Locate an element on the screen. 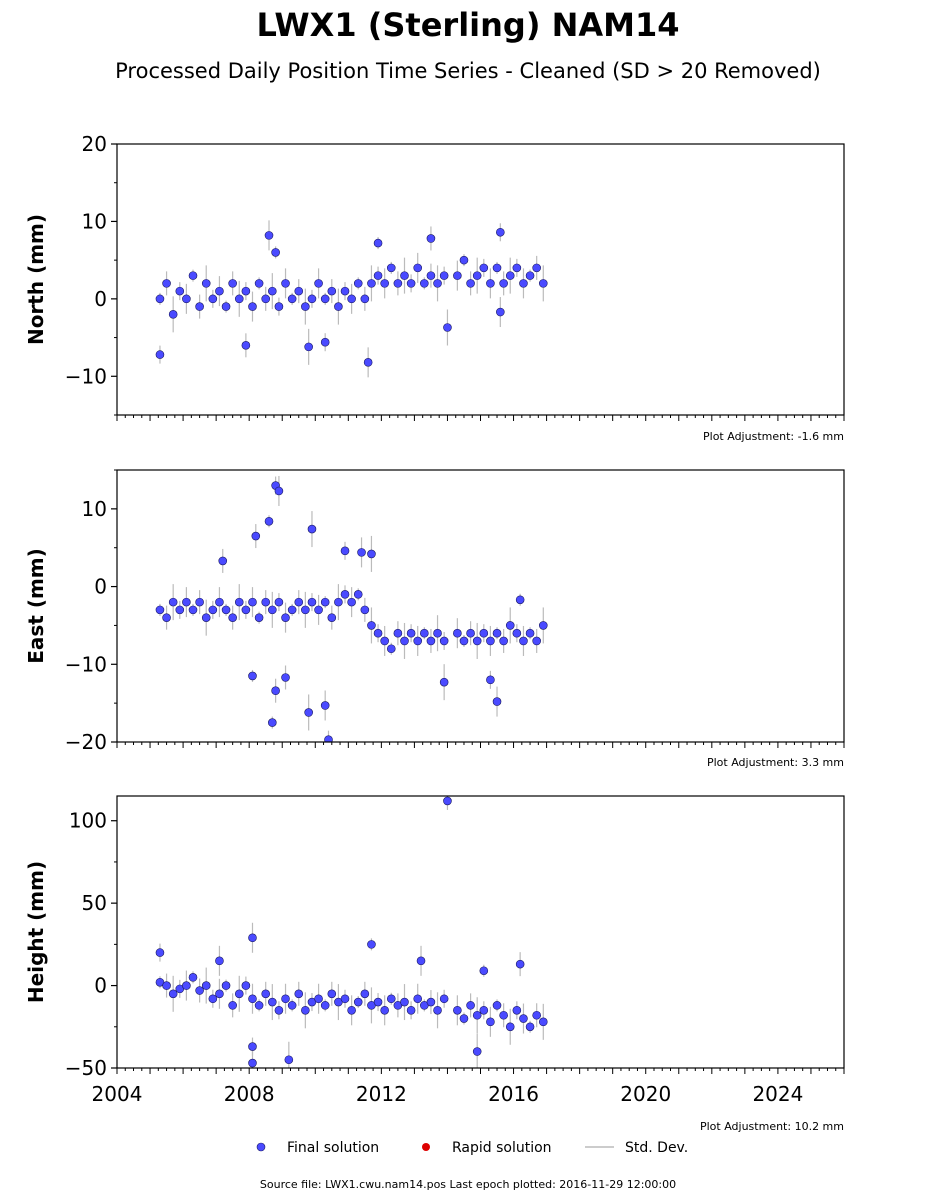 The width and height of the screenshot is (937, 1200). x-tick-label: 2024 is located at coordinates (777, 1094).